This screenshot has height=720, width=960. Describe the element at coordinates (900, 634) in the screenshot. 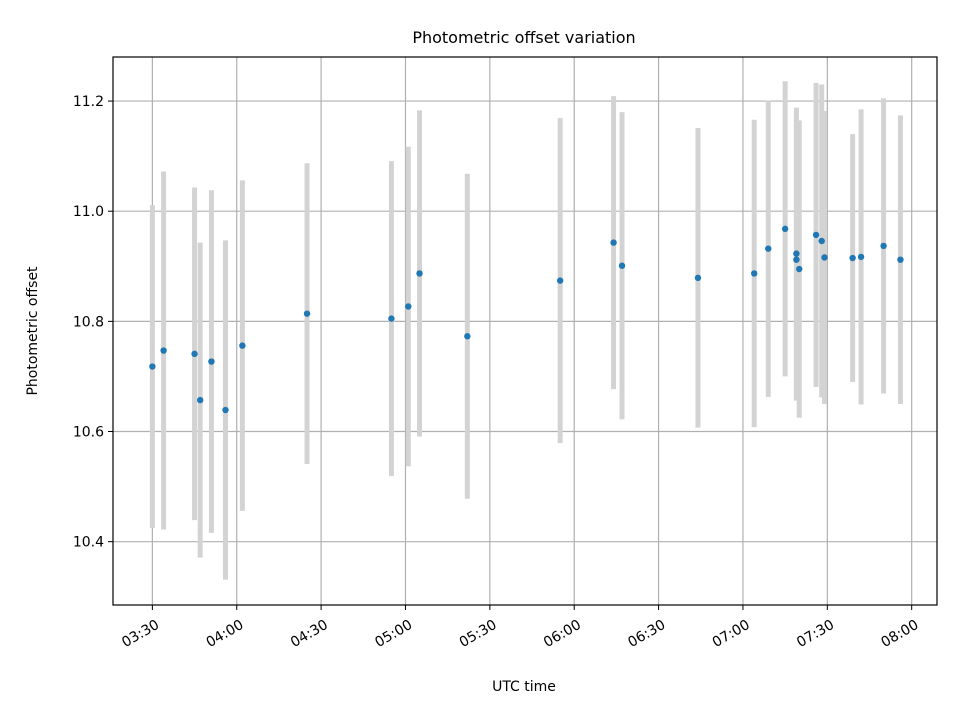

I see `x-tick-label: 08:00` at that location.